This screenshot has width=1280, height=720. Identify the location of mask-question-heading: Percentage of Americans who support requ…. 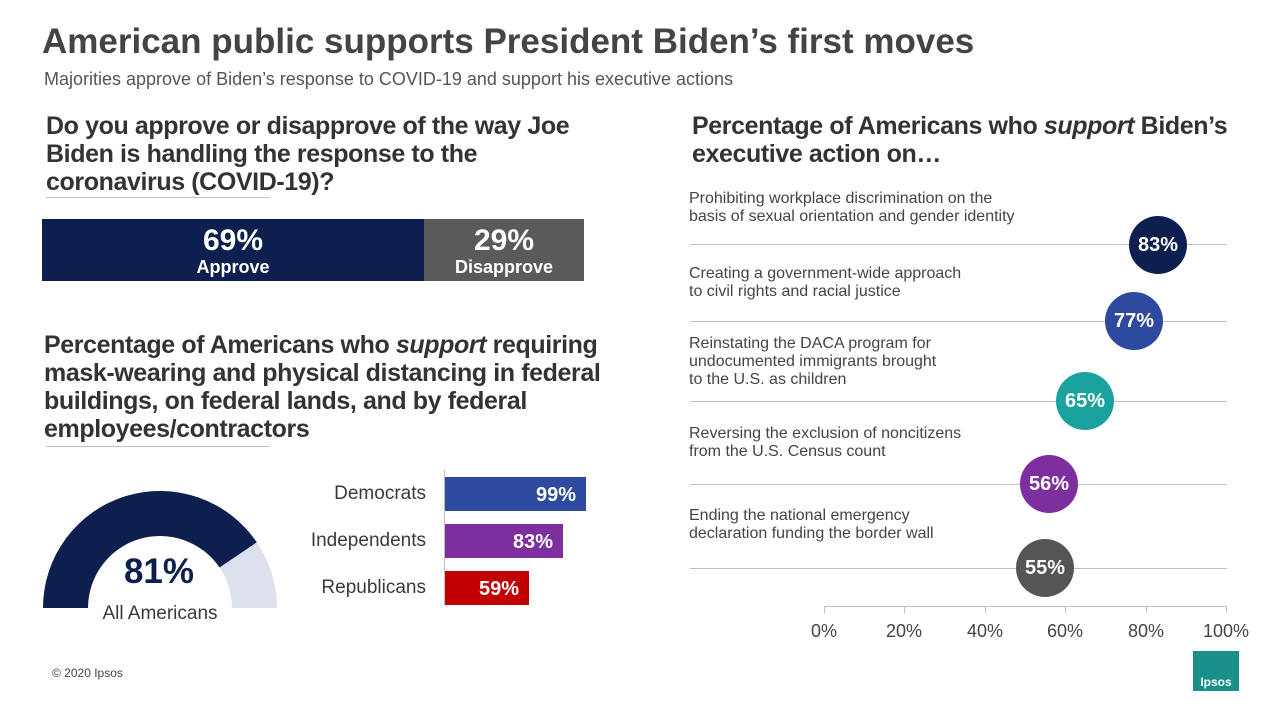
(334, 387).